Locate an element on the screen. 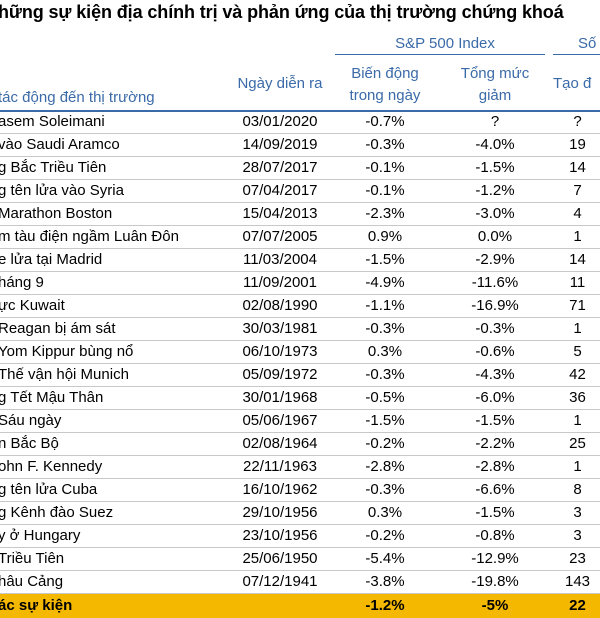 The width and height of the screenshot is (600, 618). cell-days: 143 is located at coordinates (577, 581).